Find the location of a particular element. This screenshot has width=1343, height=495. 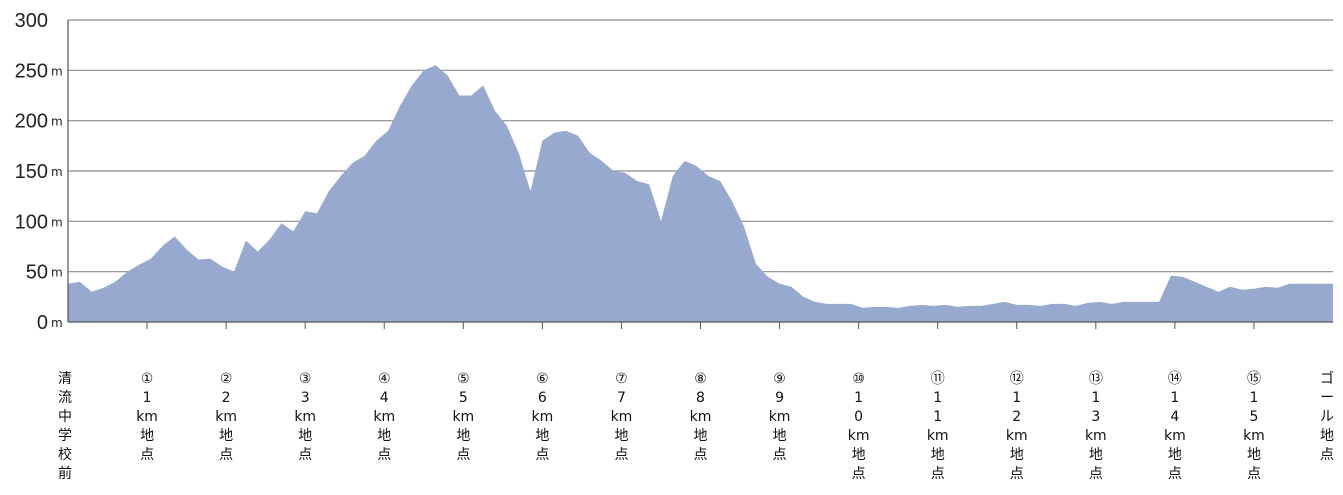

x-category-label-line: 3 is located at coordinates (1095, 417).